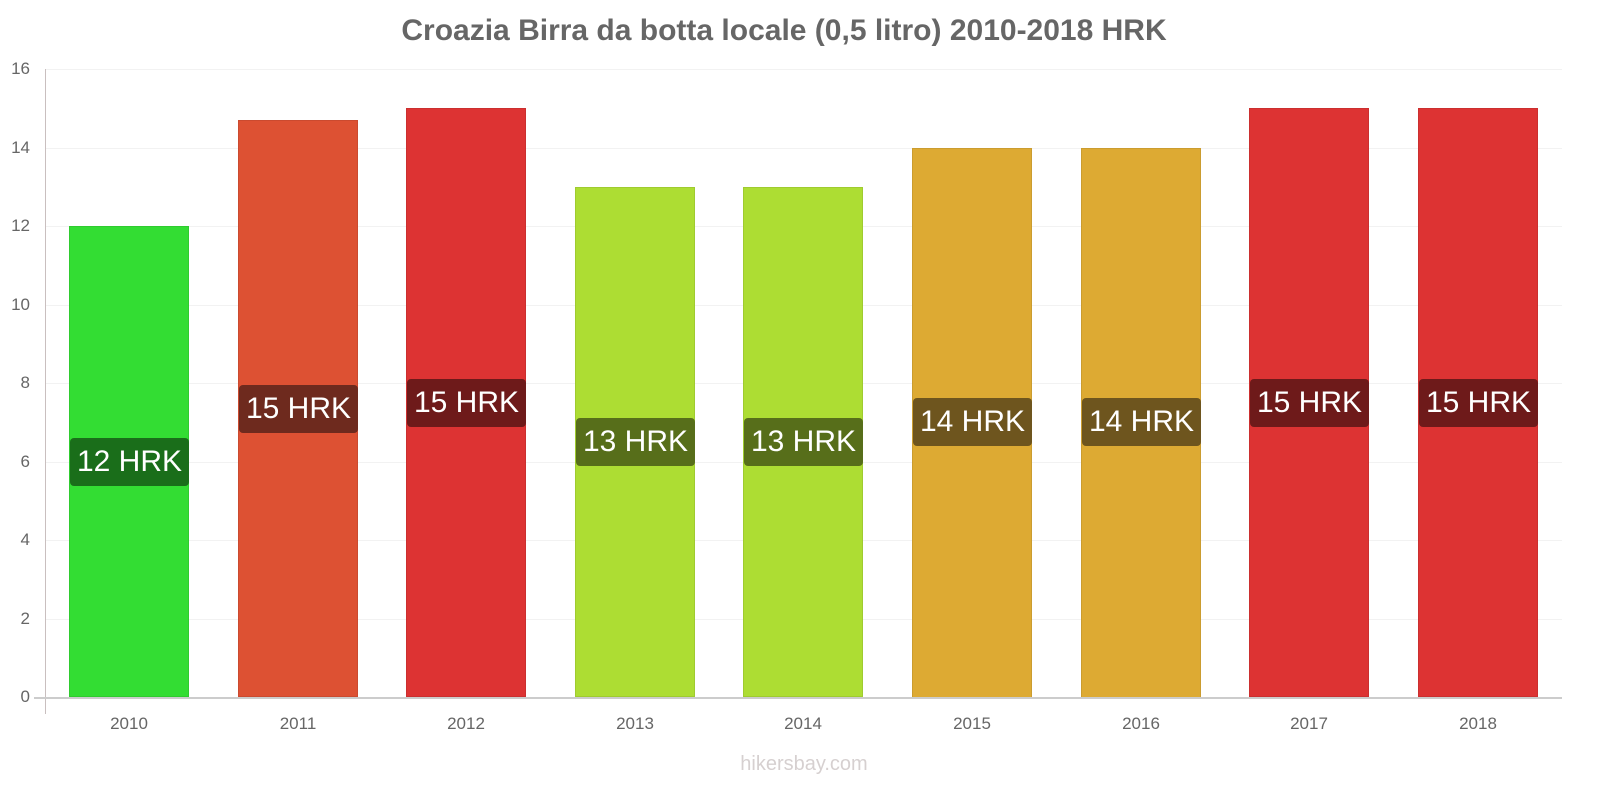 The width and height of the screenshot is (1600, 800). Describe the element at coordinates (25, 382) in the screenshot. I see `y-tick-label: 8` at that location.